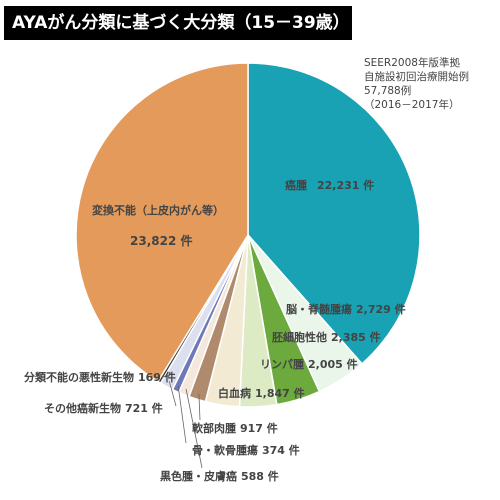  What do you see at coordinates (158, 210) in the screenshot?
I see `slice-label-unconvertible: 変換不能（上皮内がん等）` at bounding box center [158, 210].